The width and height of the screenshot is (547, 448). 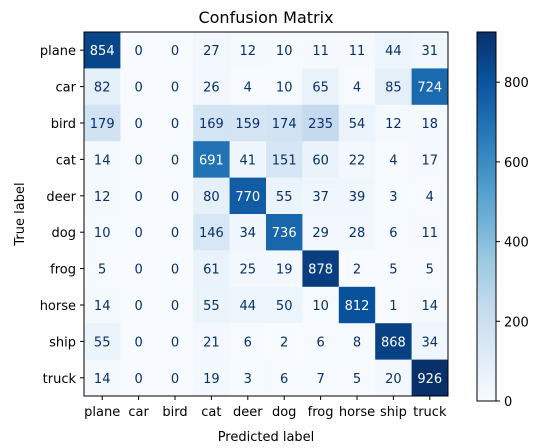 I want to click on x-tick-label: plane, so click(x=102, y=412).